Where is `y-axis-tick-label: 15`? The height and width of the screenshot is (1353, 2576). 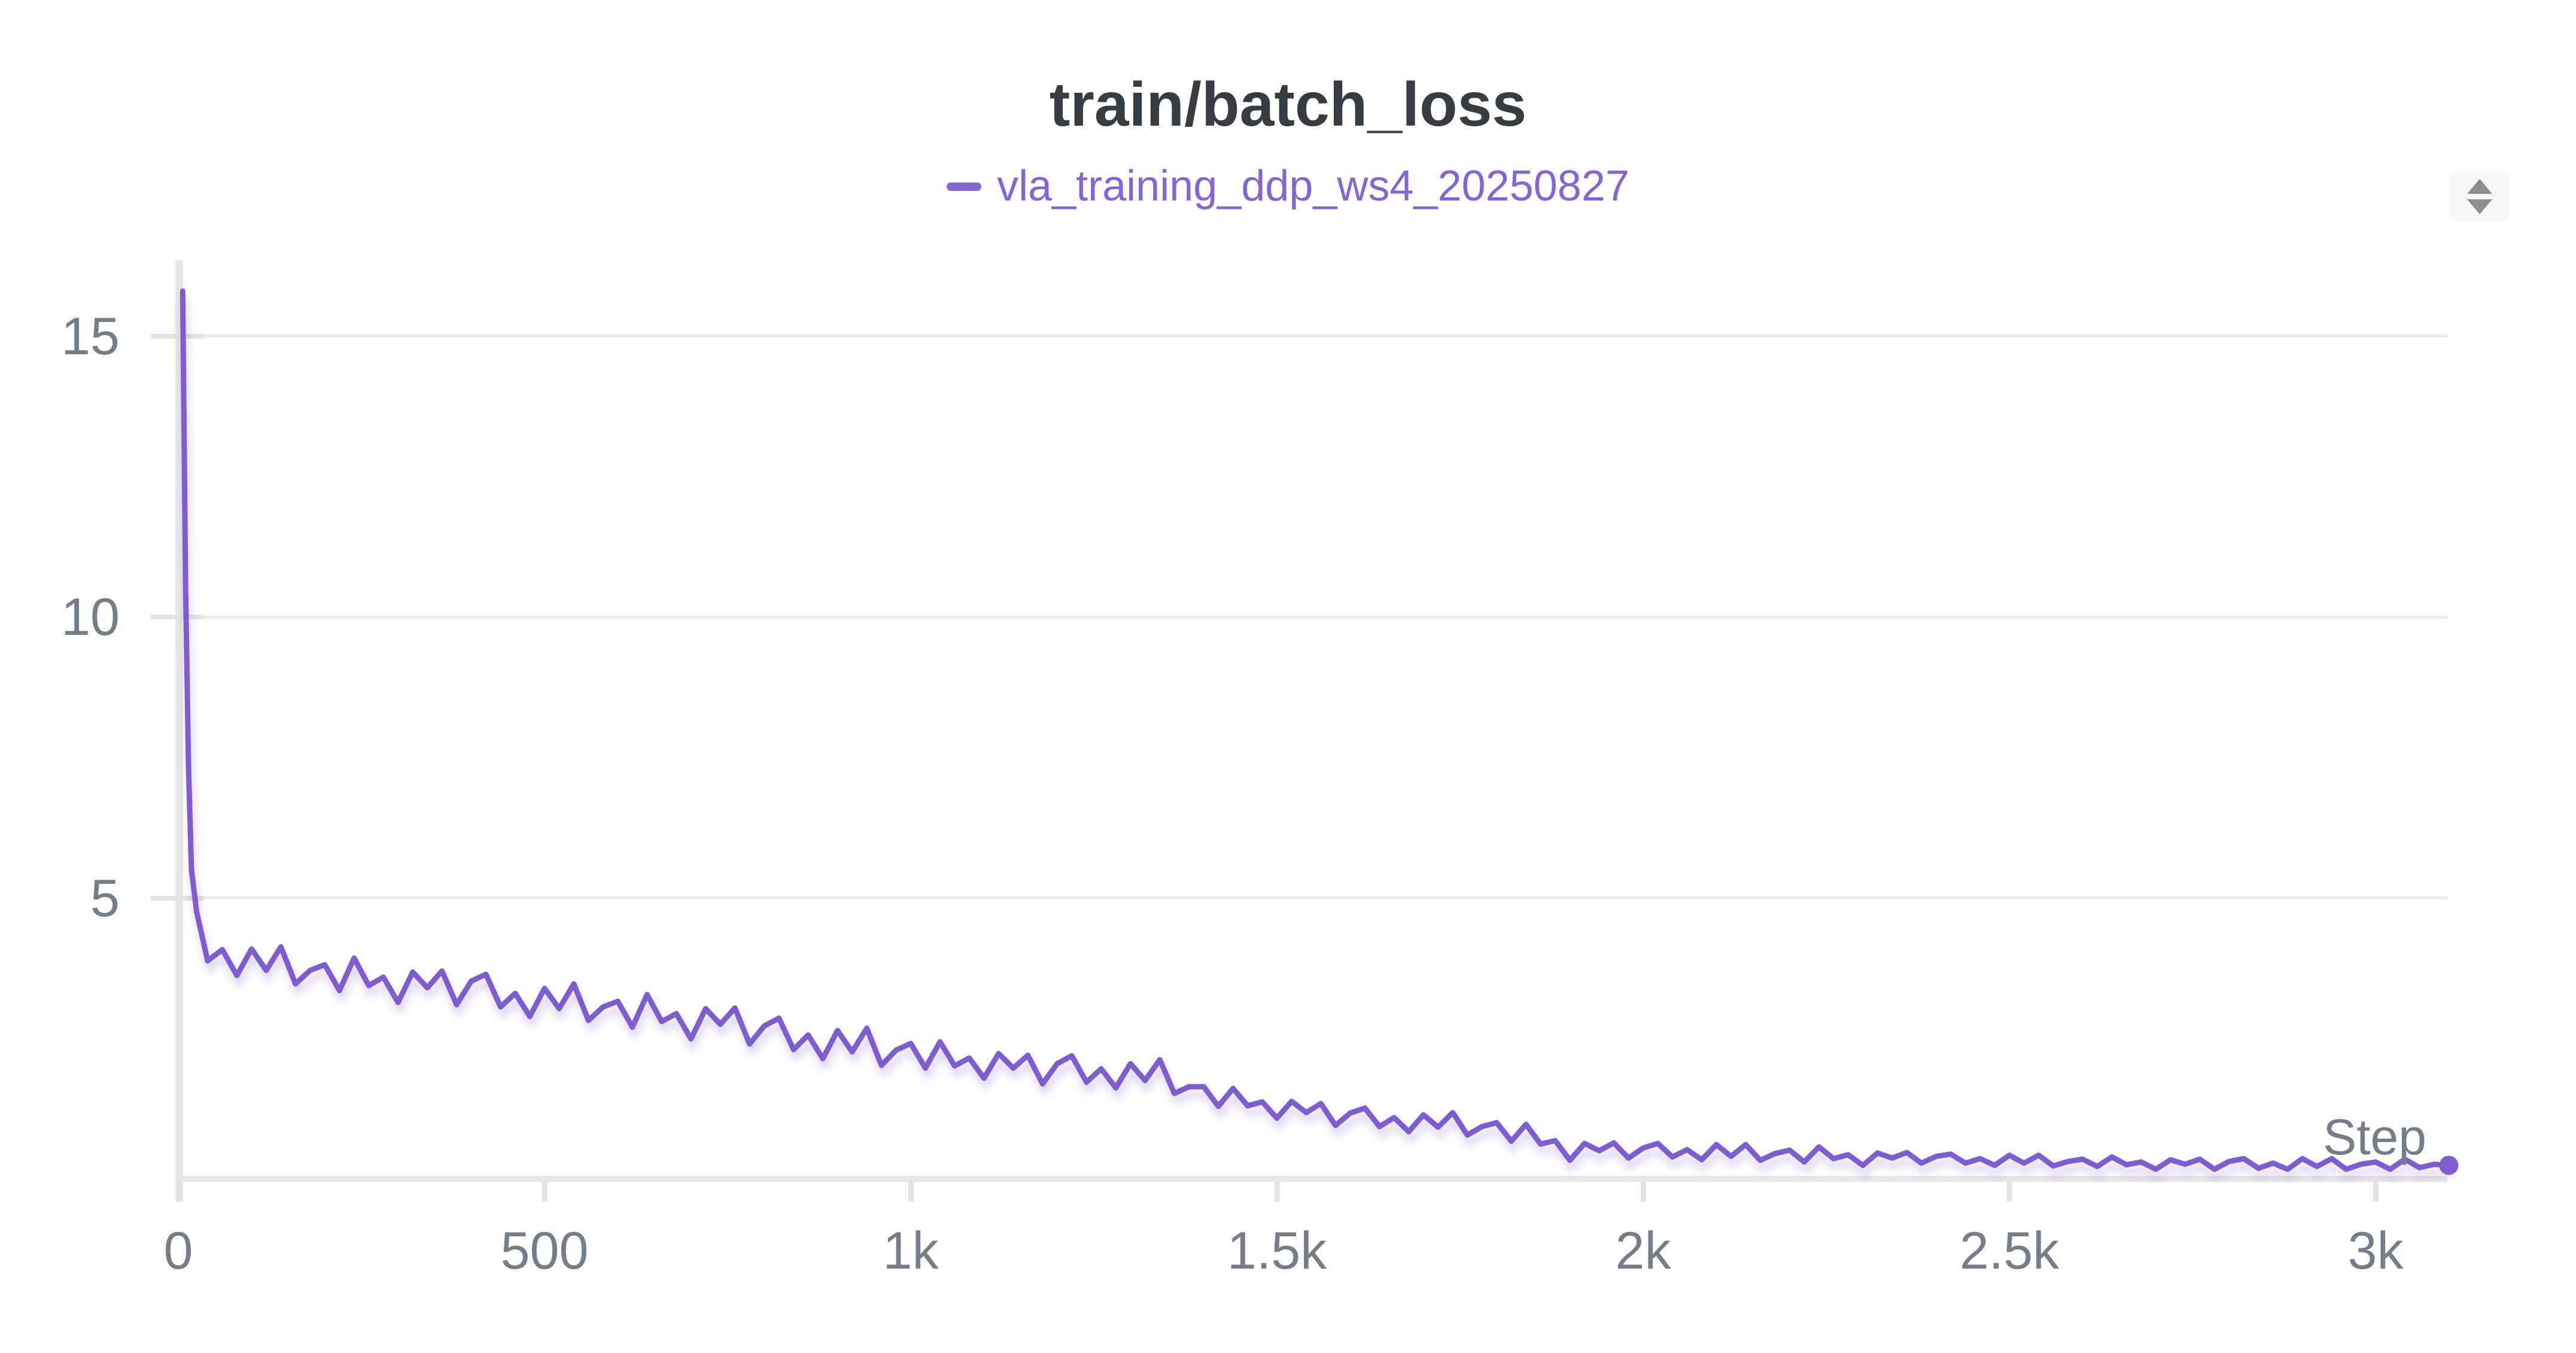 y-axis-tick-label: 15 is located at coordinates (90, 336).